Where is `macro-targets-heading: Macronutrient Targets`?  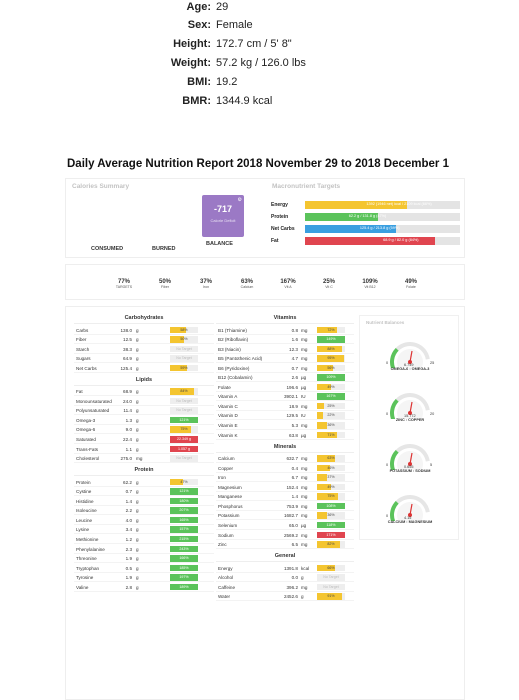 macro-targets-heading: Macronutrient Targets is located at coordinates (306, 186).